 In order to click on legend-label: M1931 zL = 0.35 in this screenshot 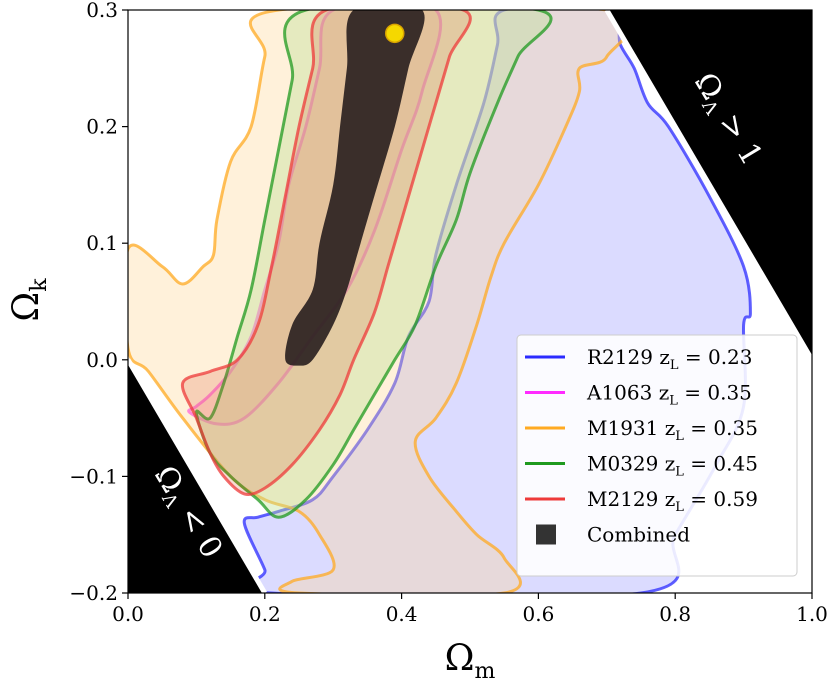, I will do `click(672, 430)`.